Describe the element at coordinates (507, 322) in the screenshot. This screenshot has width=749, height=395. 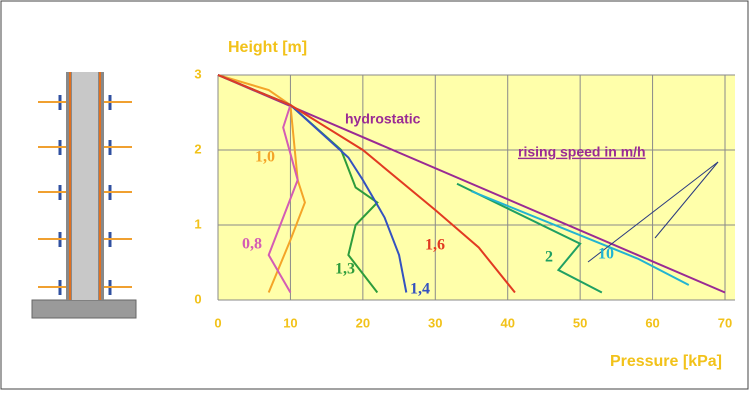
I see `x-tick-label: 40` at that location.